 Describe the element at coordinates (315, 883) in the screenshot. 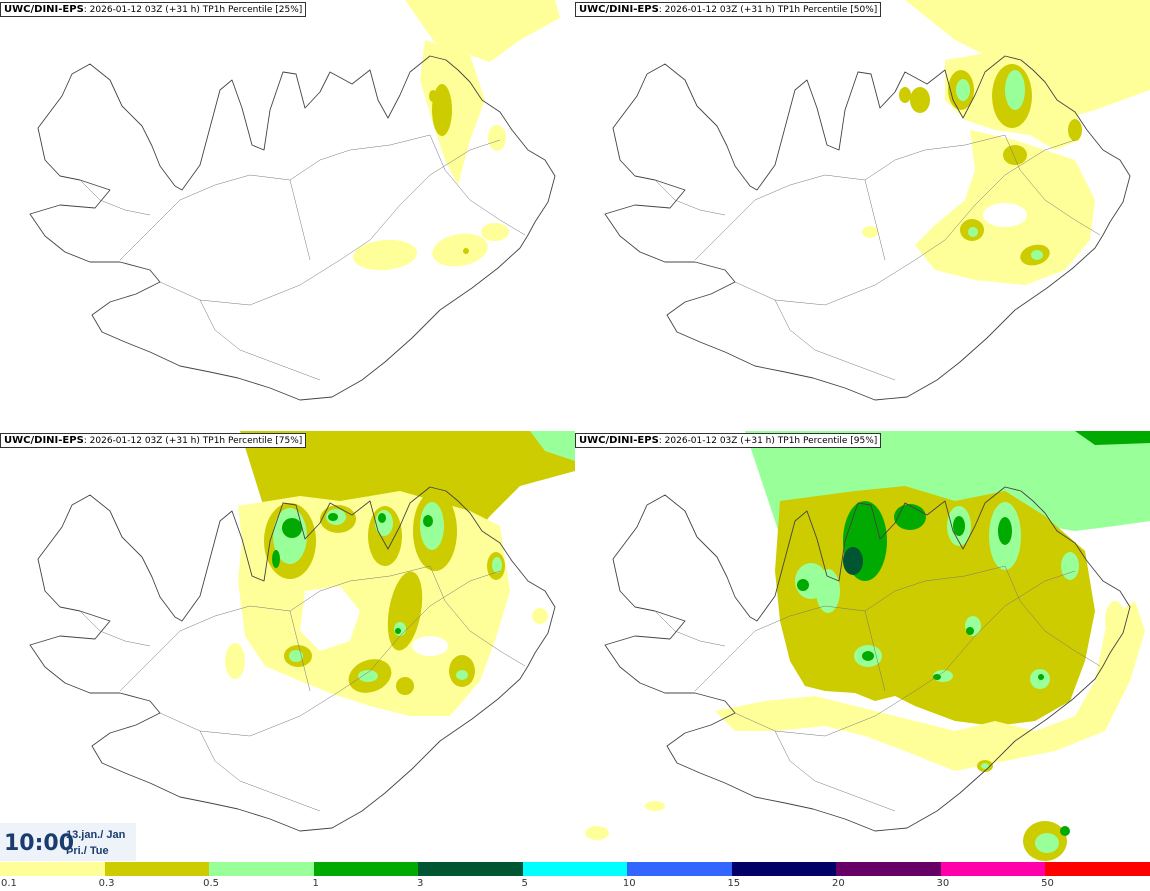

I see `legend-tick-label: 1` at that location.